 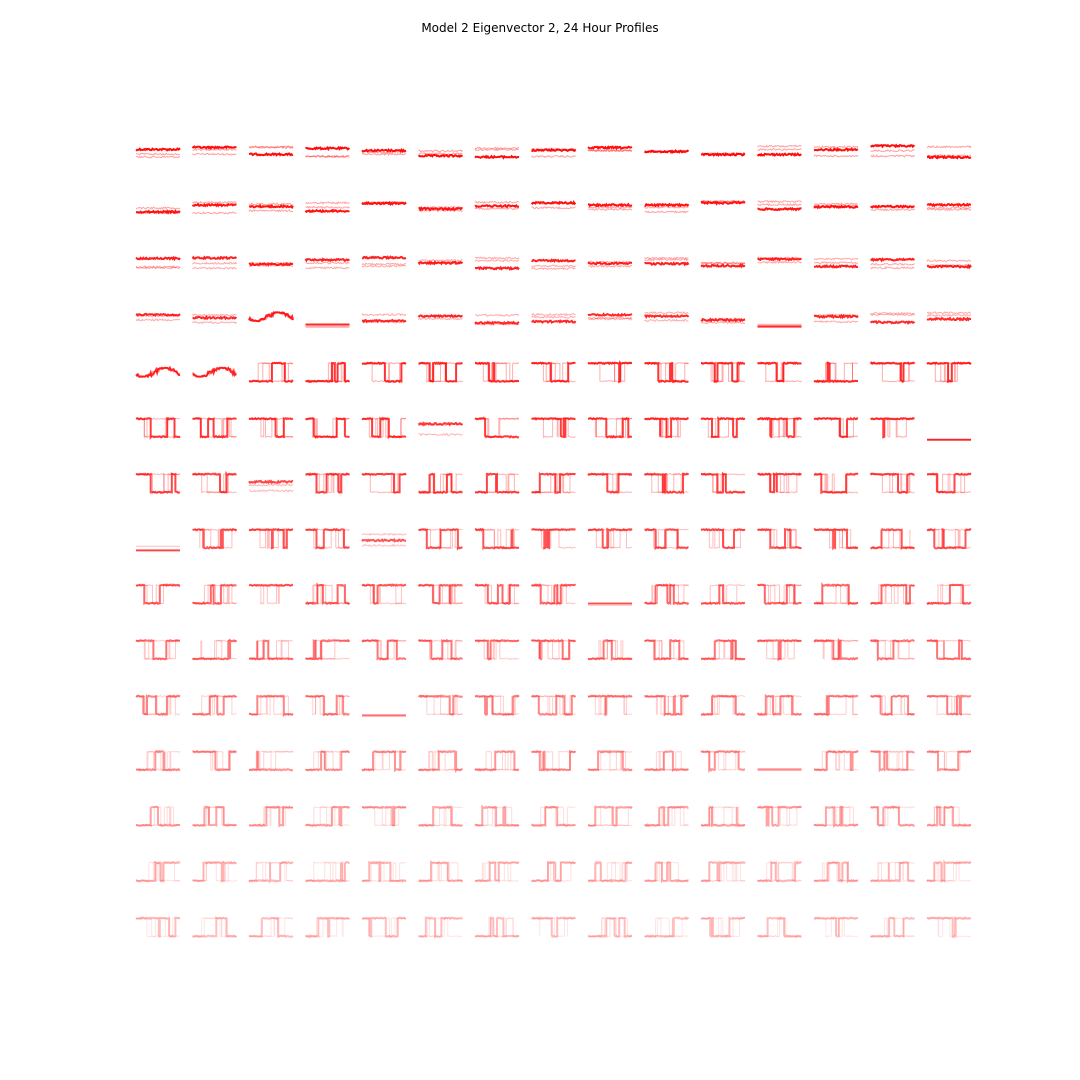 What do you see at coordinates (327, 325) in the screenshot?
I see `profile-panel-r4-c4` at bounding box center [327, 325].